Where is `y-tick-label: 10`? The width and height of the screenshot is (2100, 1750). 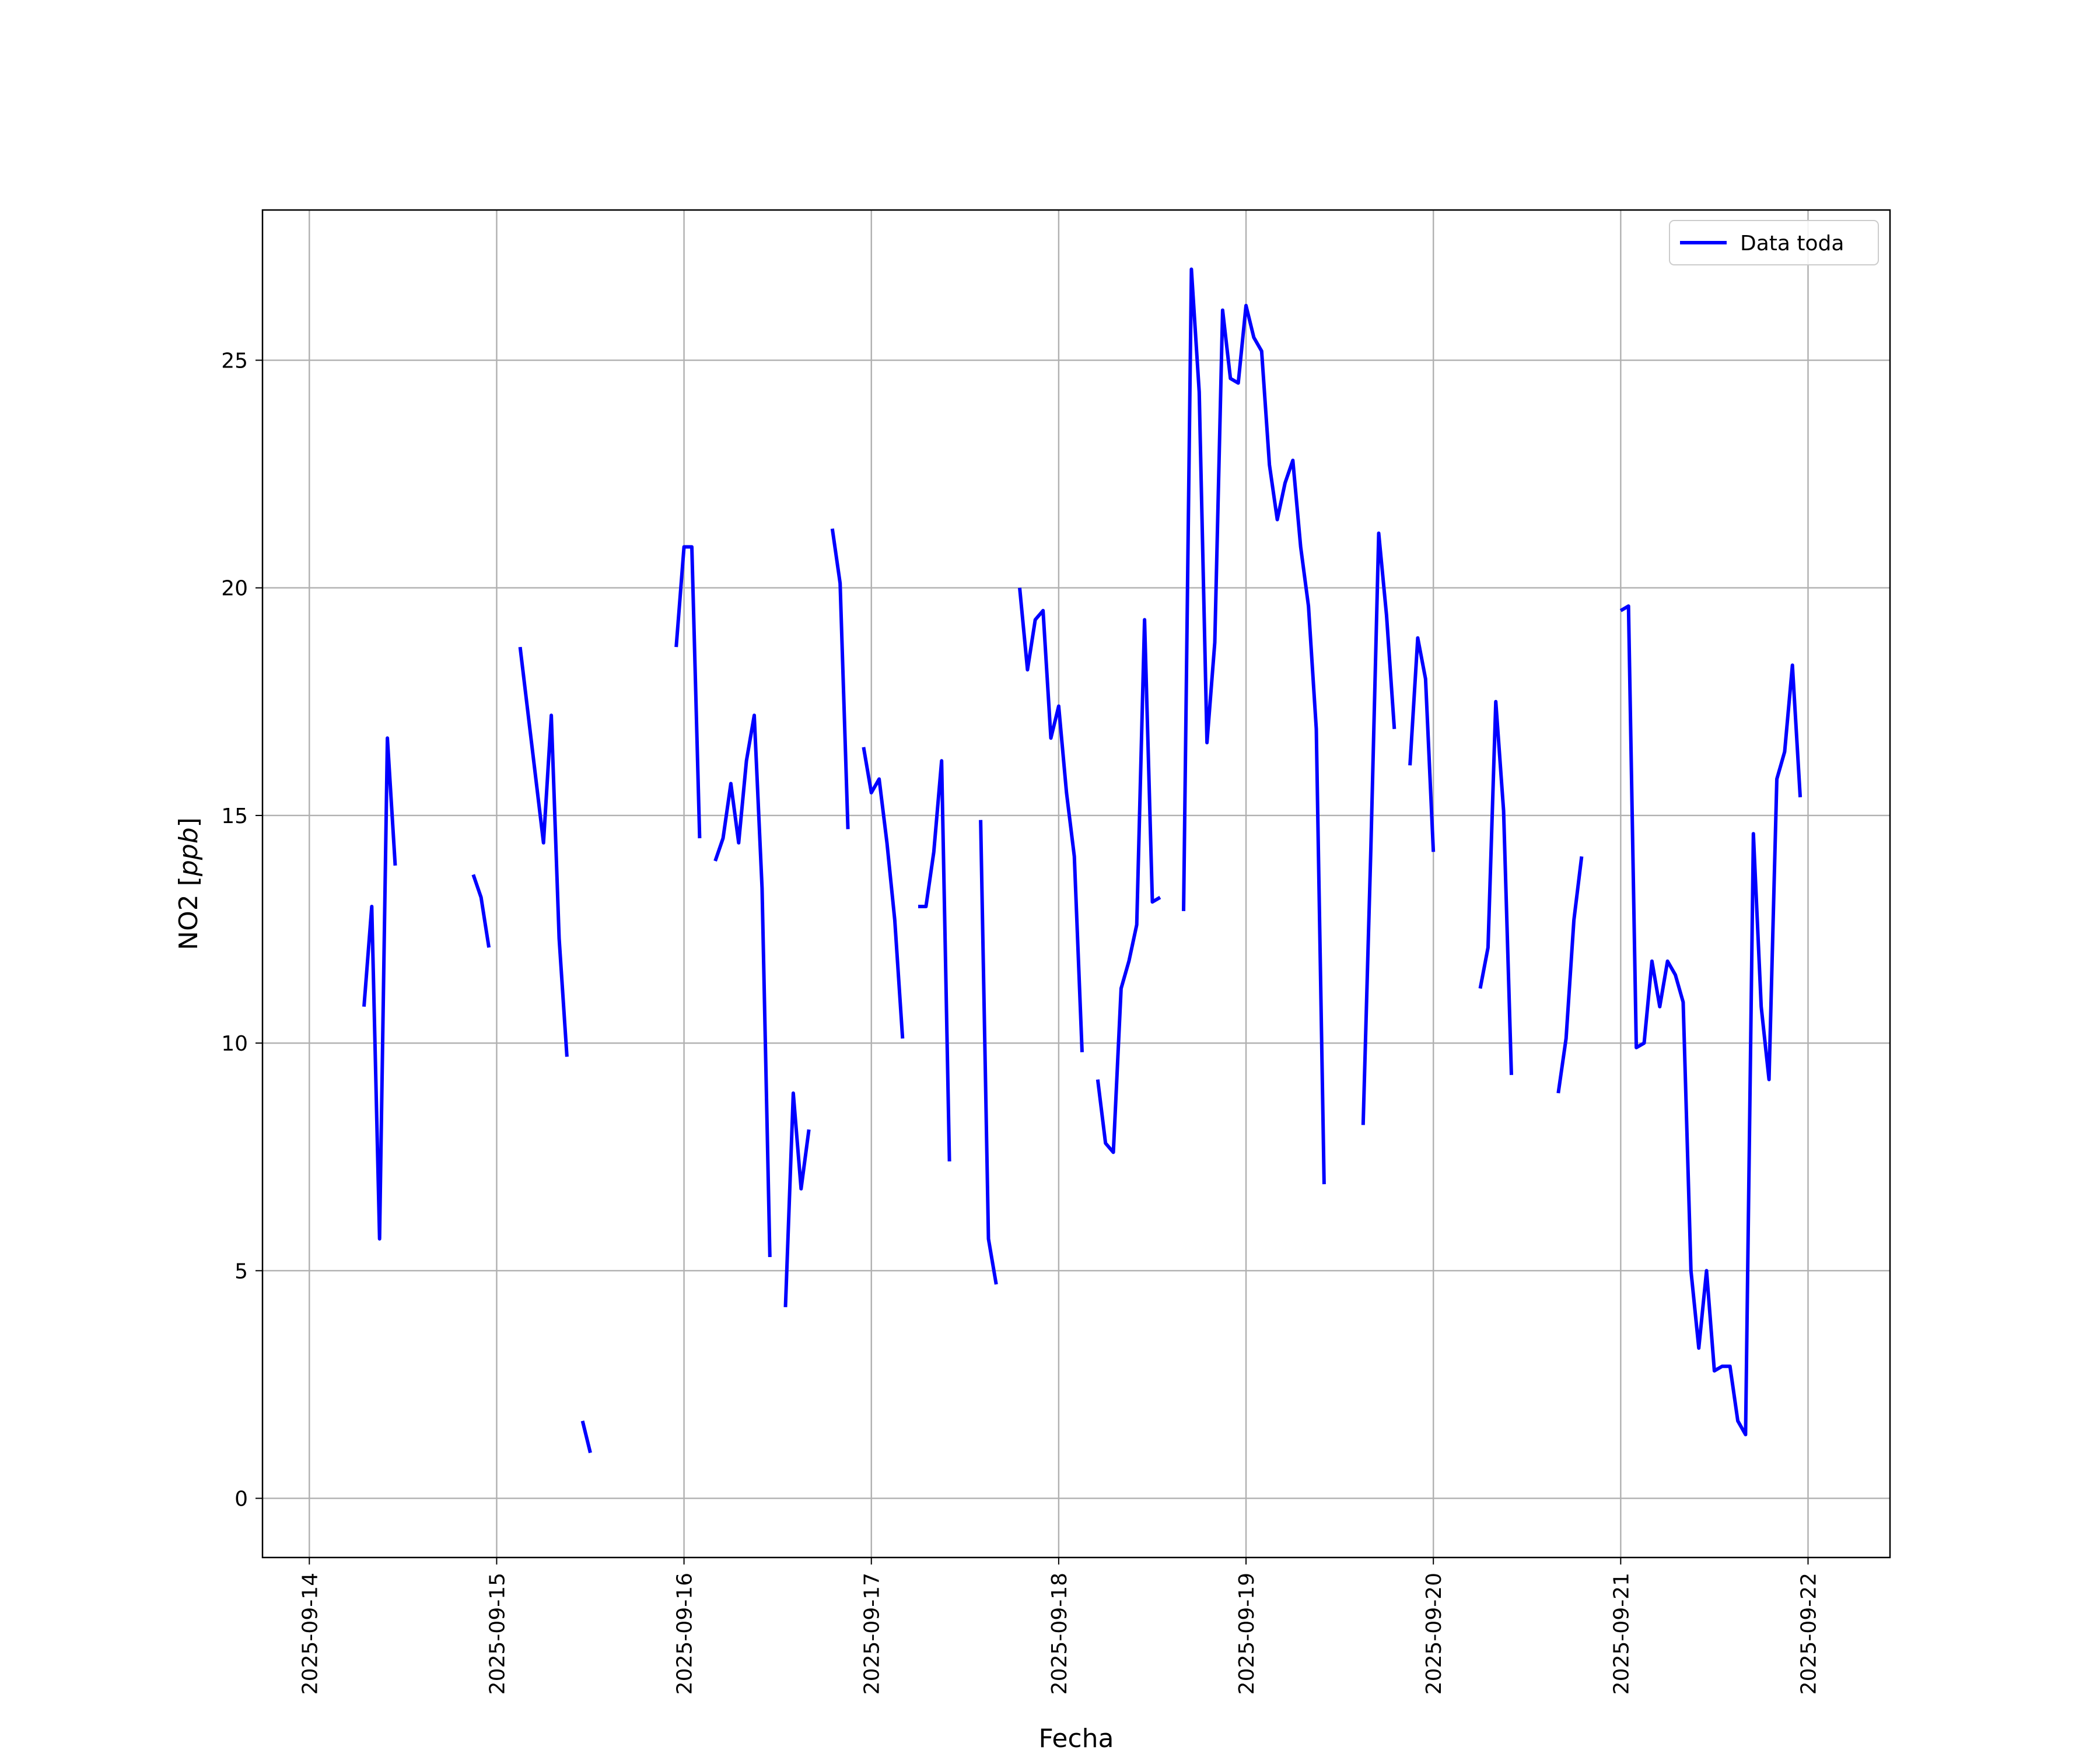
y-tick-label: 10 is located at coordinates (235, 1044).